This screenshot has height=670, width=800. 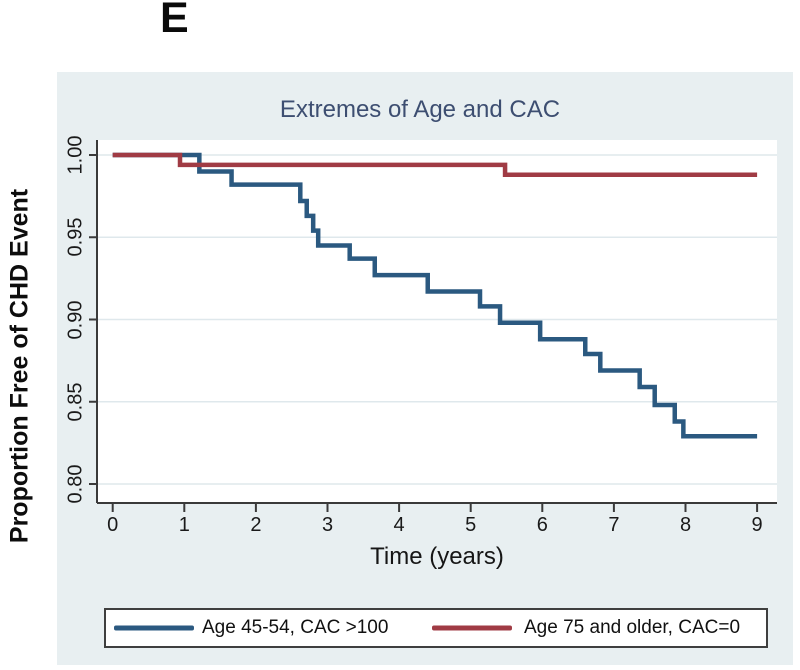 What do you see at coordinates (19, 366) in the screenshot?
I see `y-axis-title: Proportion Free of CHD Event` at bounding box center [19, 366].